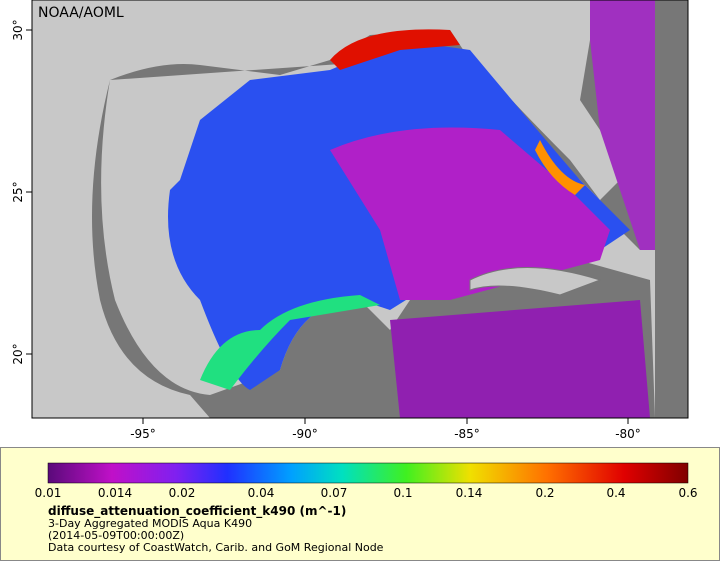 This screenshot has height=561, width=720. I want to click on lon-tick-label: -80°, so click(628, 434).